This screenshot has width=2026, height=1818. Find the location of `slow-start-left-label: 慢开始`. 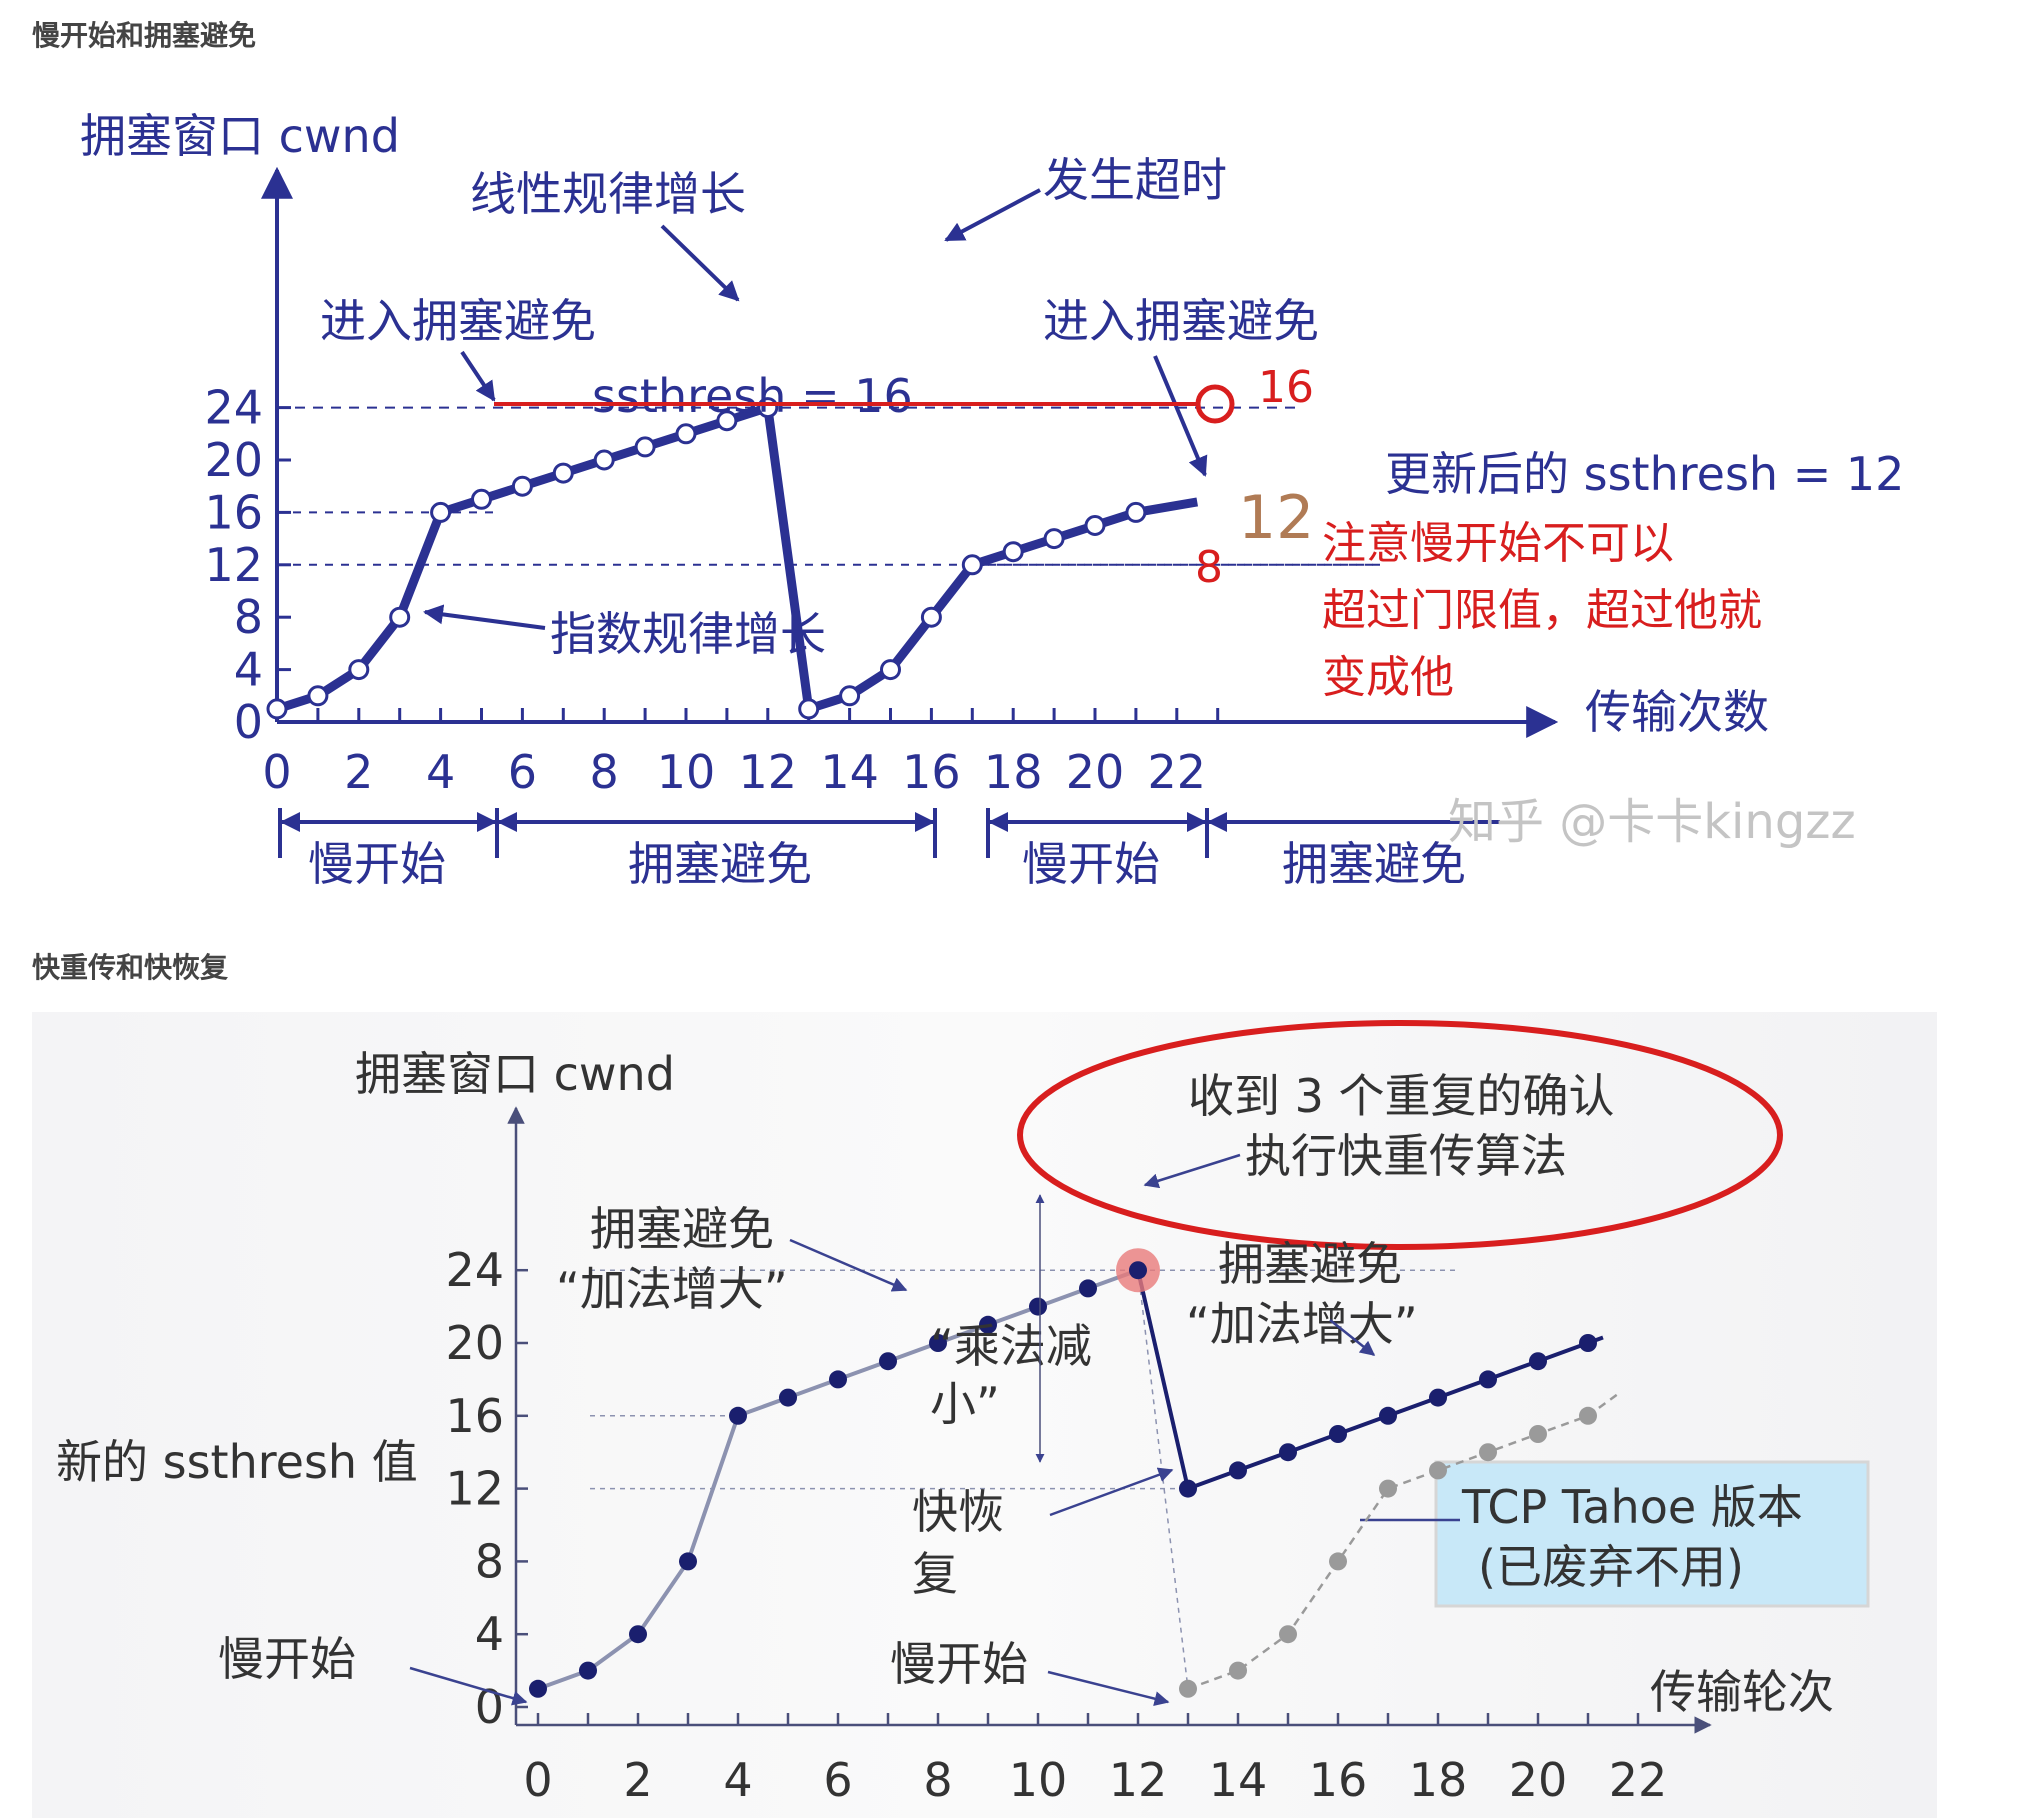

slow-start-left-label: 慢开始 is located at coordinates (287, 1659).